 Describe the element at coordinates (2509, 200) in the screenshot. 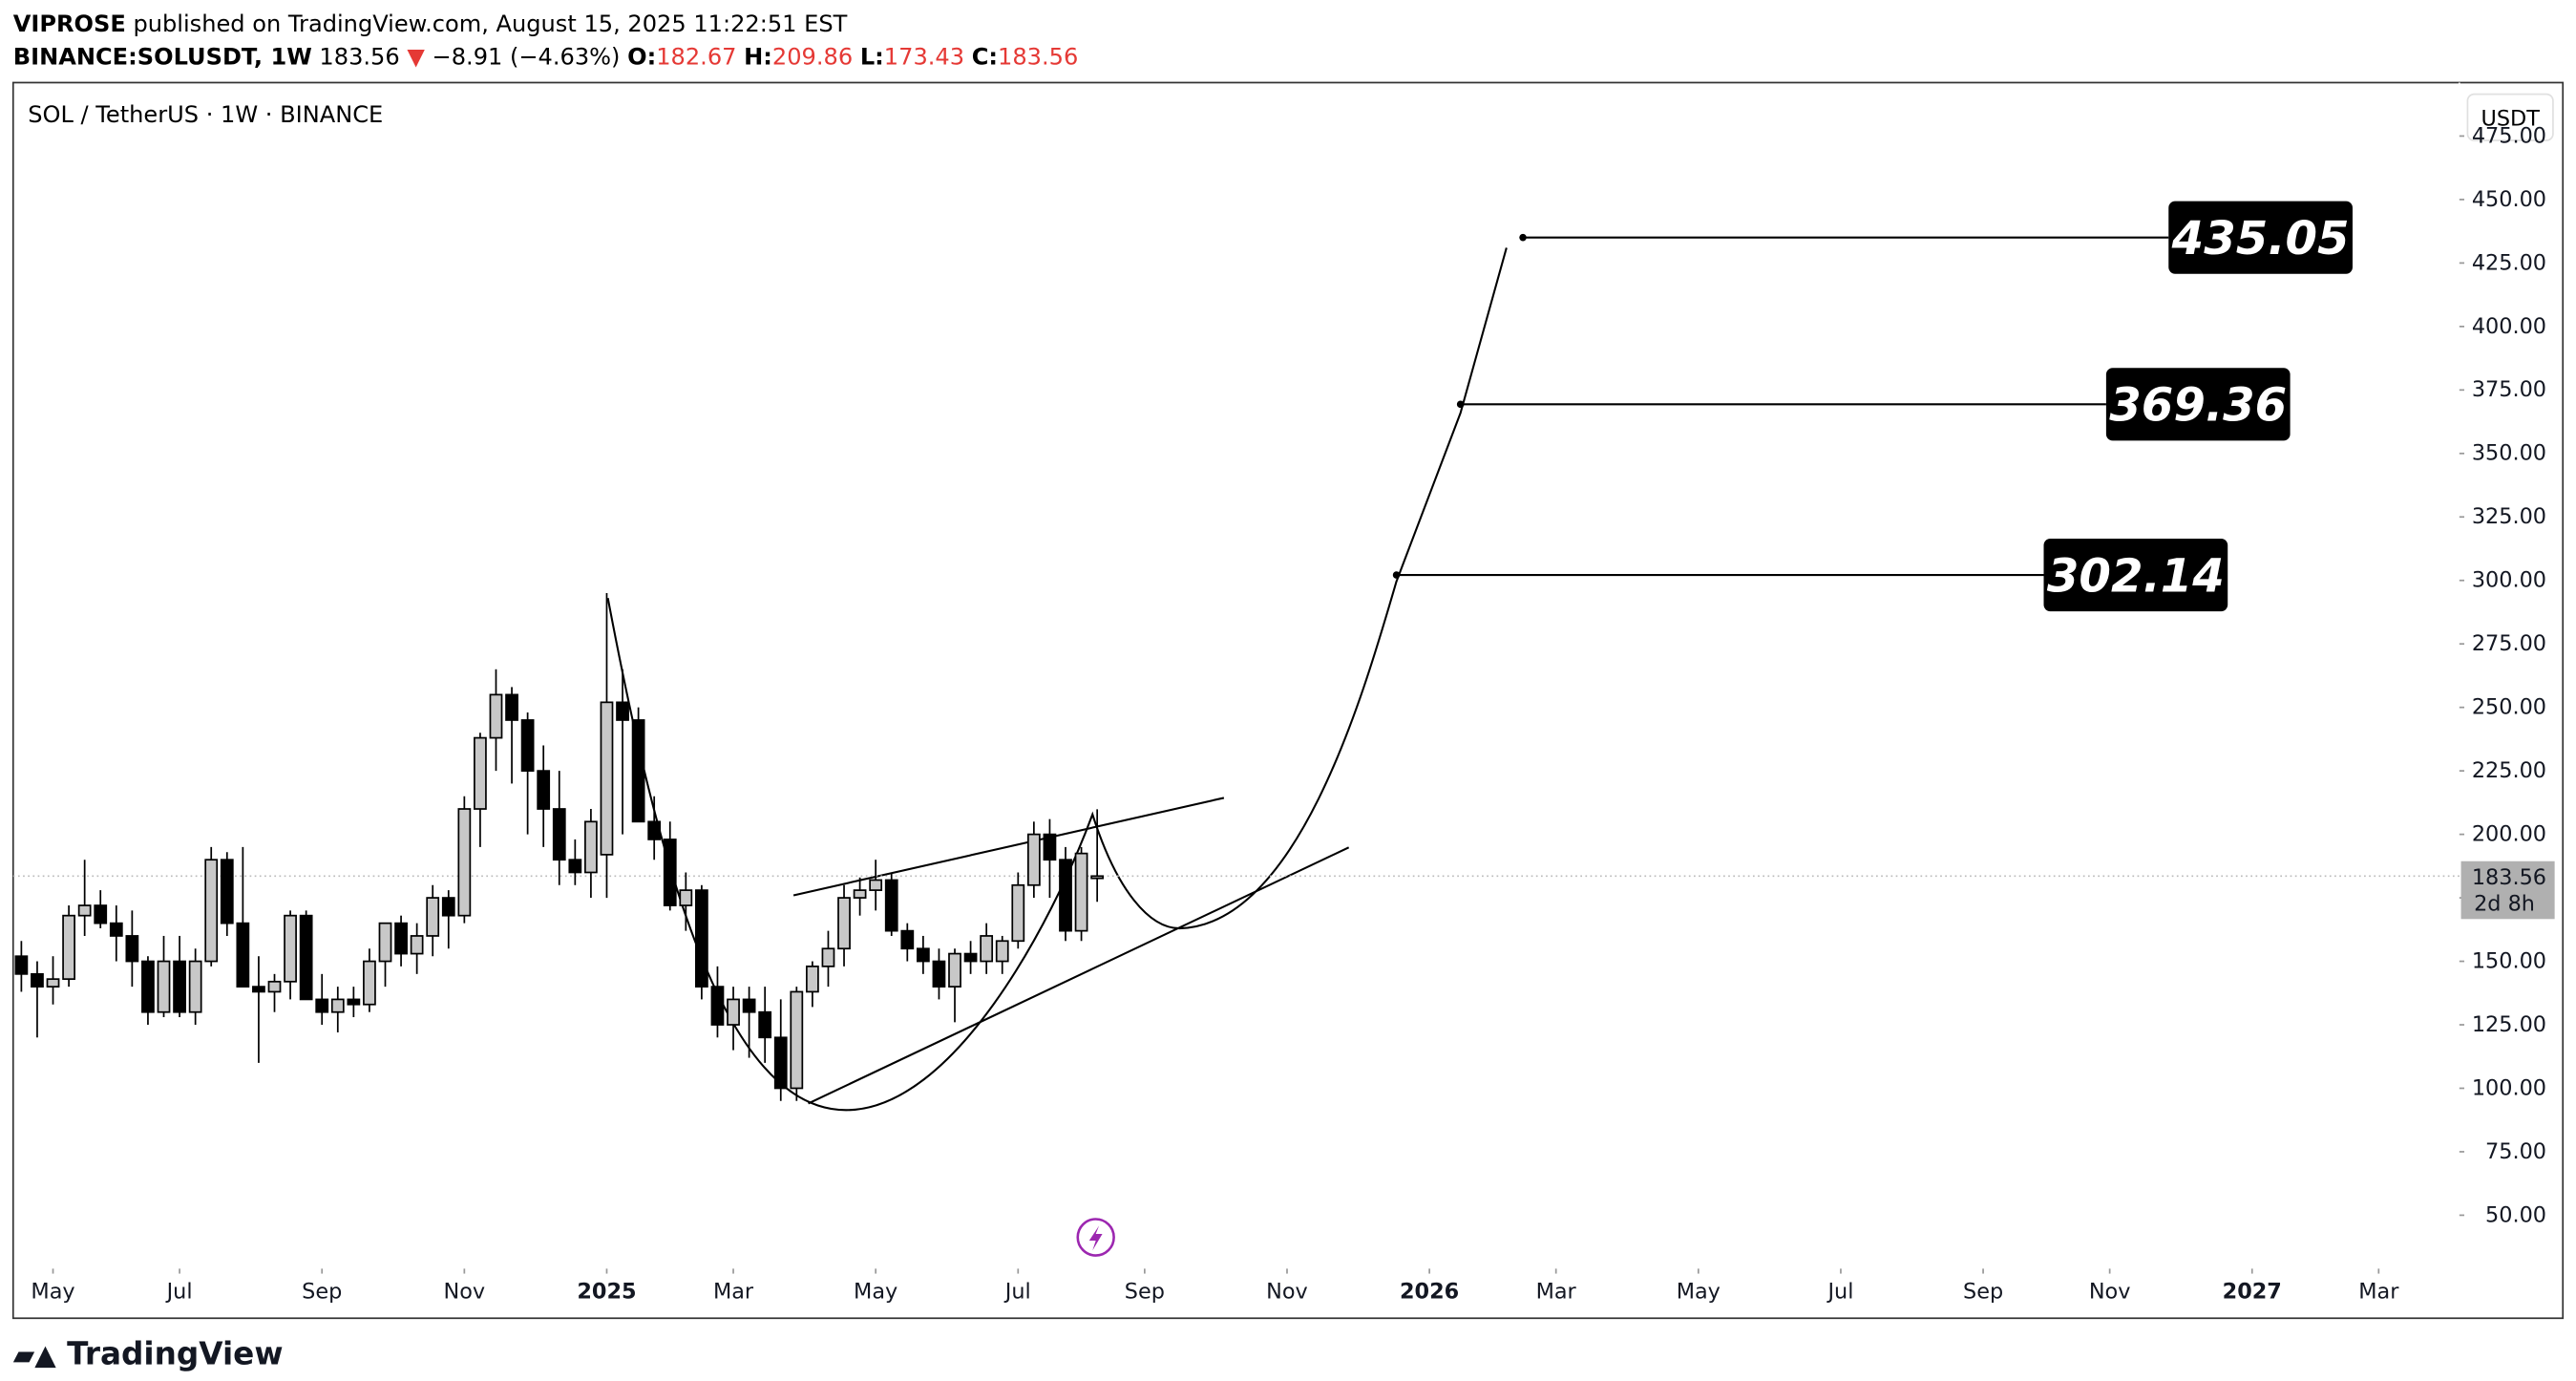

I see `y-tick-label: 450.00` at that location.